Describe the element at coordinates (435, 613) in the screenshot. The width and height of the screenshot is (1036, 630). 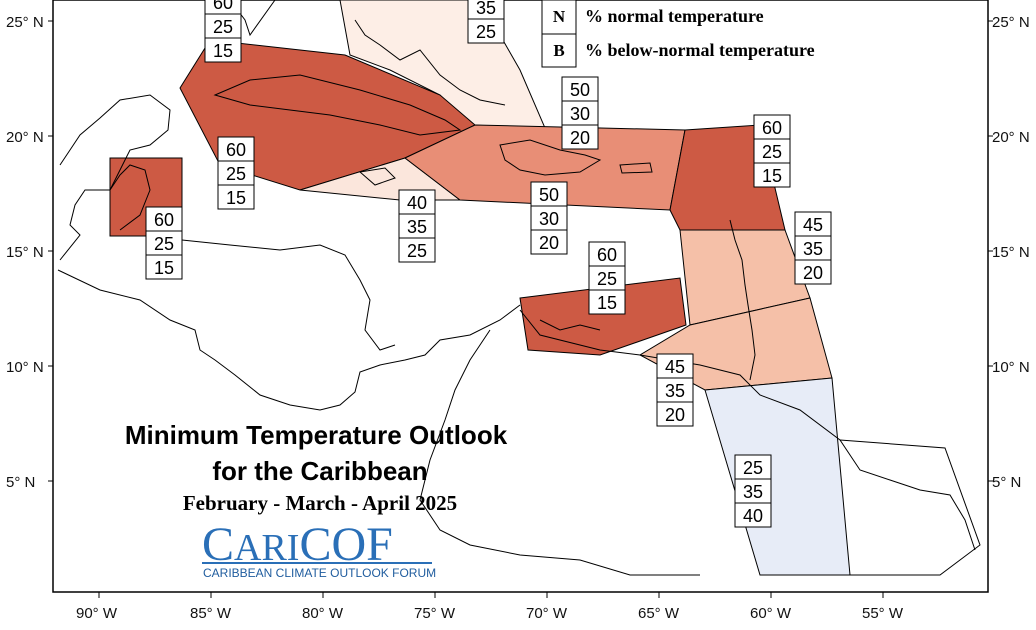
I see `lon-label-75: 75° W` at that location.